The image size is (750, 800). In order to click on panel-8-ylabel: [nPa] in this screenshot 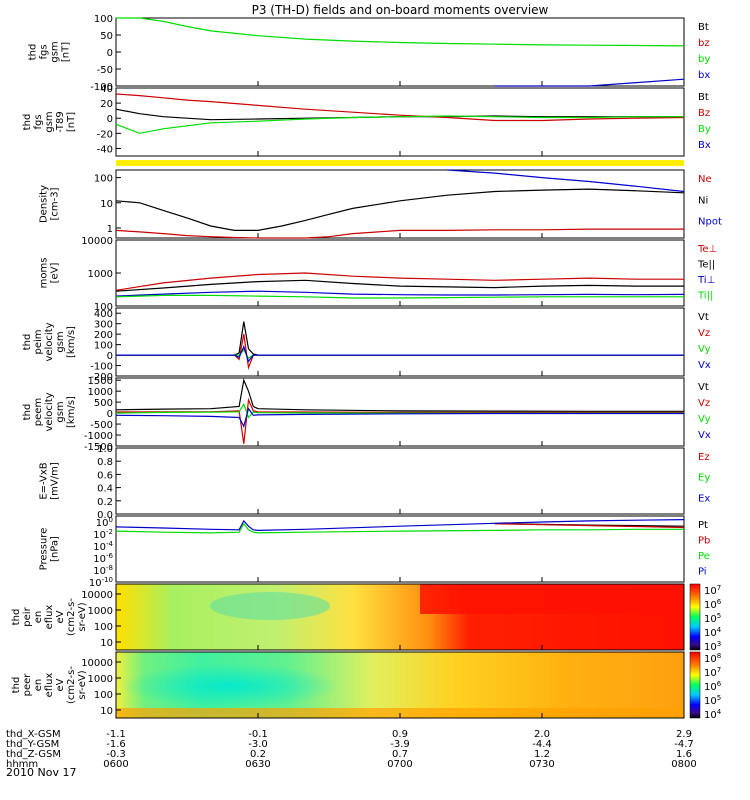, I will do `click(55, 549)`.